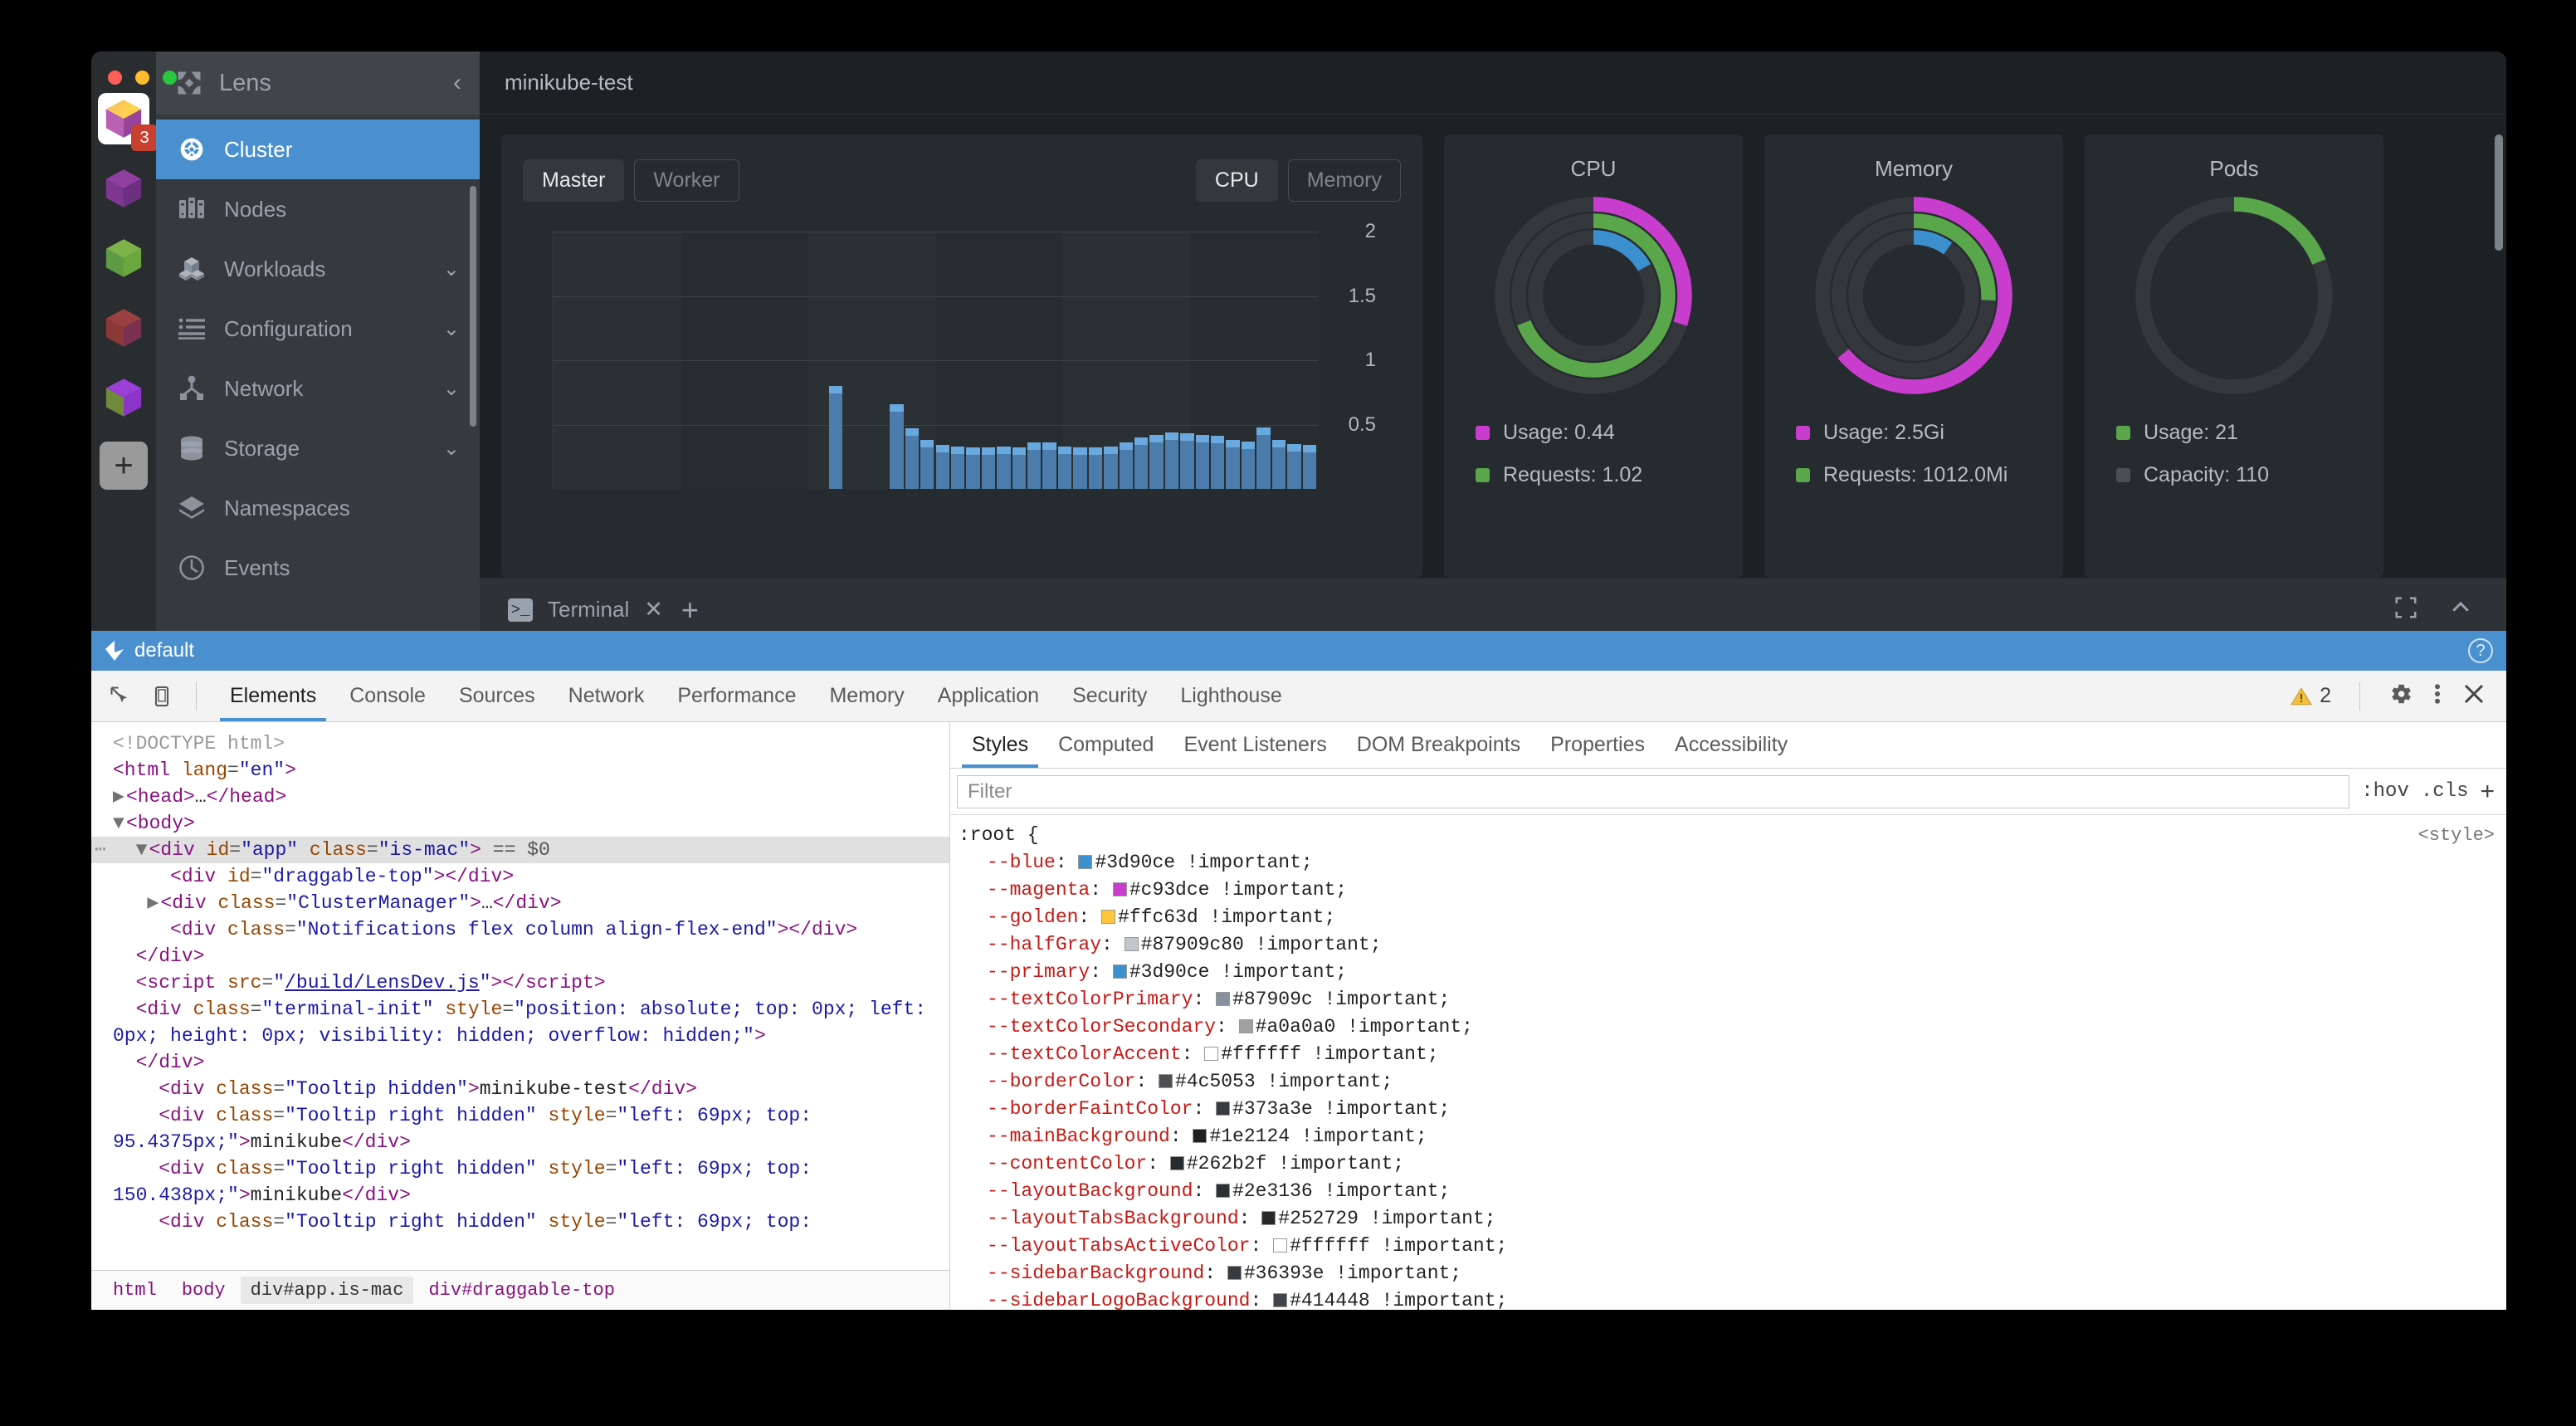  I want to click on sidebar-item-workloads: Workloads ⌄, so click(318, 269).